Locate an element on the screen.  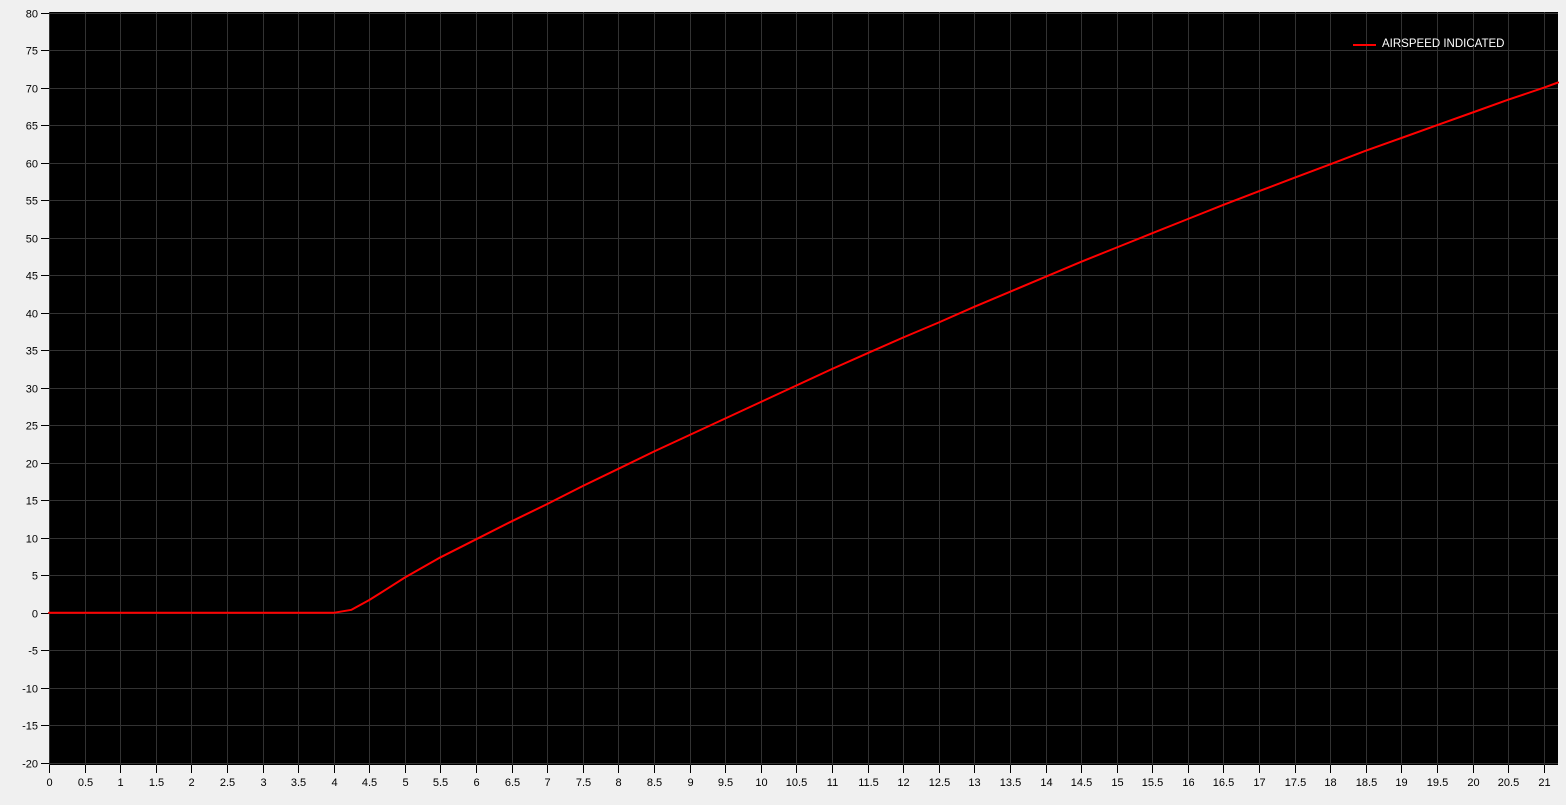
x-tick-label: 16.5 is located at coordinates (1223, 783).